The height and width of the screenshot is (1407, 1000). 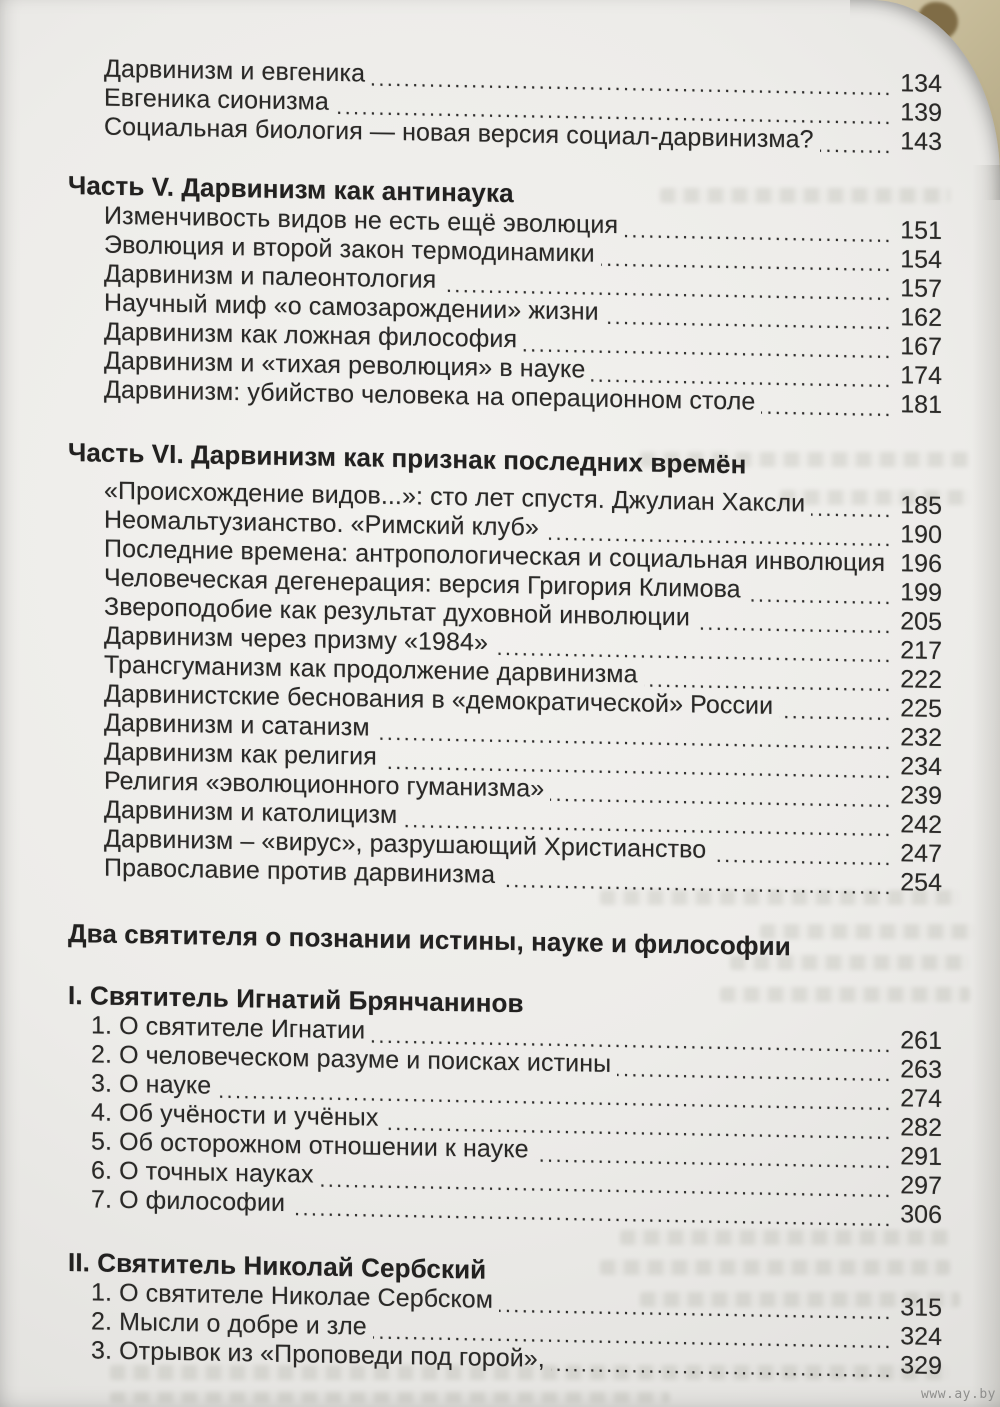 What do you see at coordinates (921, 796) in the screenshot?
I see `toc-entry-page: 239` at bounding box center [921, 796].